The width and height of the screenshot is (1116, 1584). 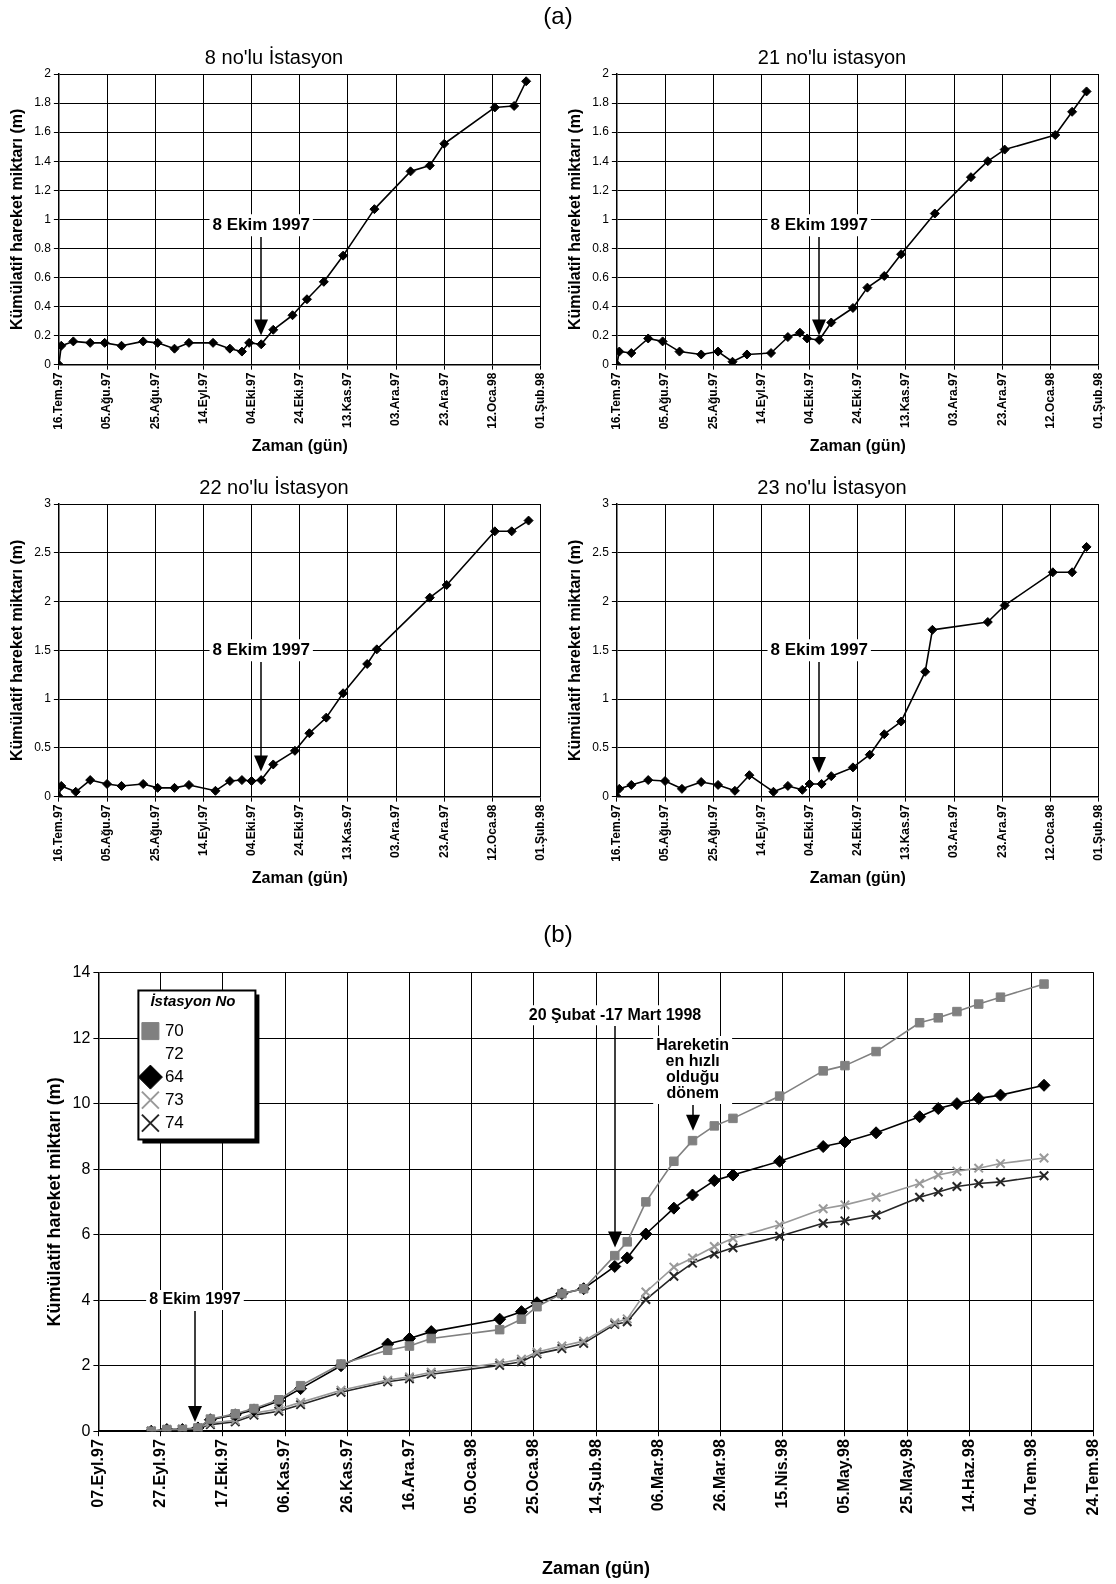 I want to click on annotation: Hareketin en hızlı olduğu dönem, so click(x=693, y=1069).